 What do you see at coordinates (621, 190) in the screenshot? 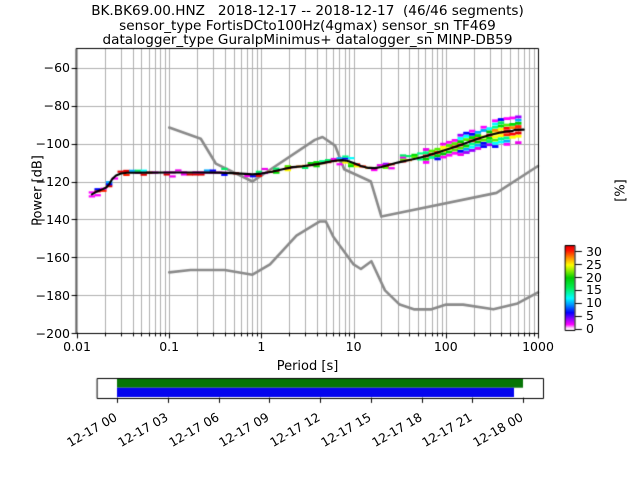
I see `colorbar-unit-label: [%]` at bounding box center [621, 190].